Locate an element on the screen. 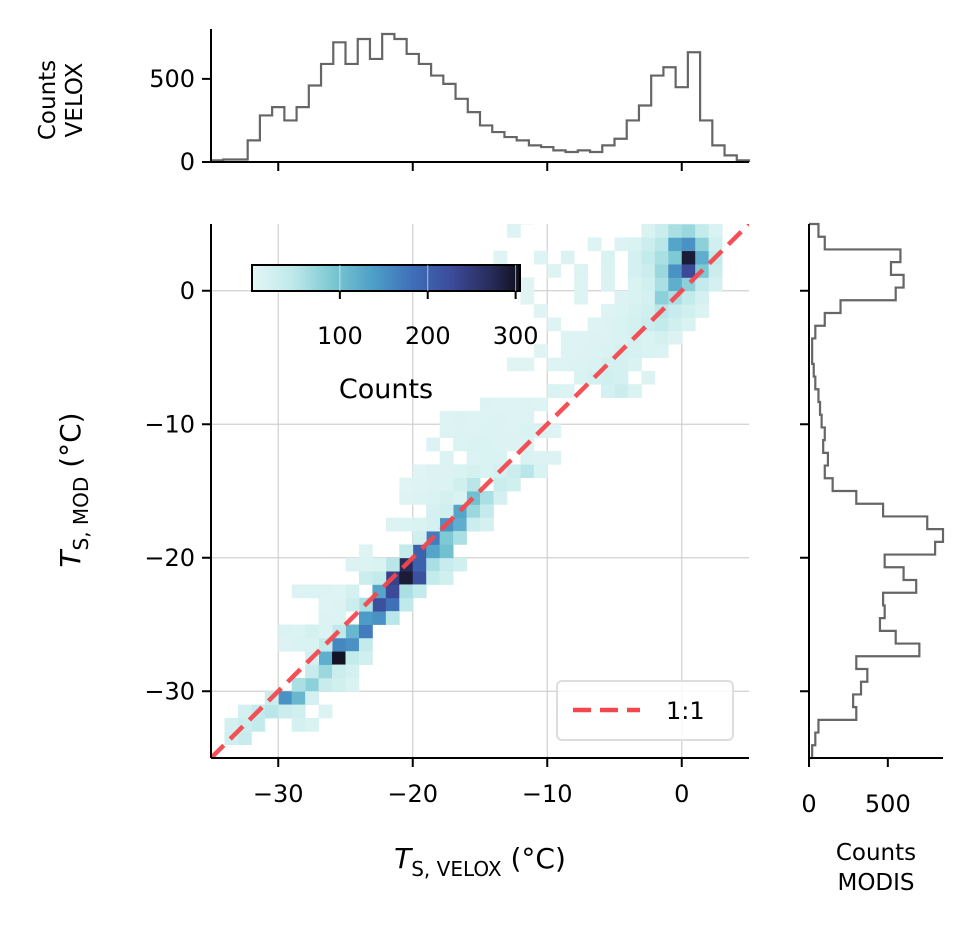 The image size is (973, 937). colorbar-tick-label: 100 is located at coordinates (340, 336).